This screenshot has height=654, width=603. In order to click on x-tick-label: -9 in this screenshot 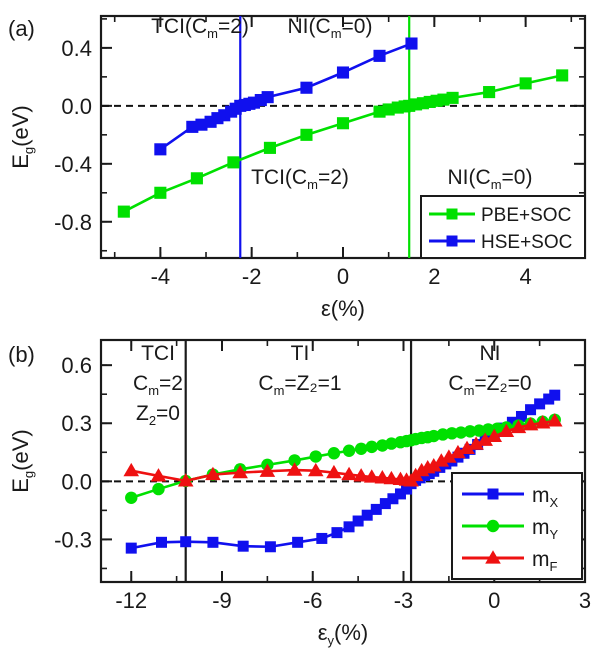, I will do `click(222, 600)`.